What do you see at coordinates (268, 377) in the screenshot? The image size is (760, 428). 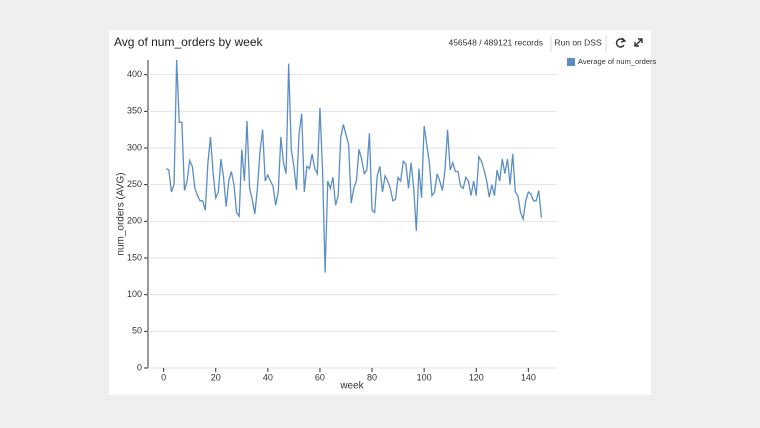 I see `x-tick-label: 40` at bounding box center [268, 377].